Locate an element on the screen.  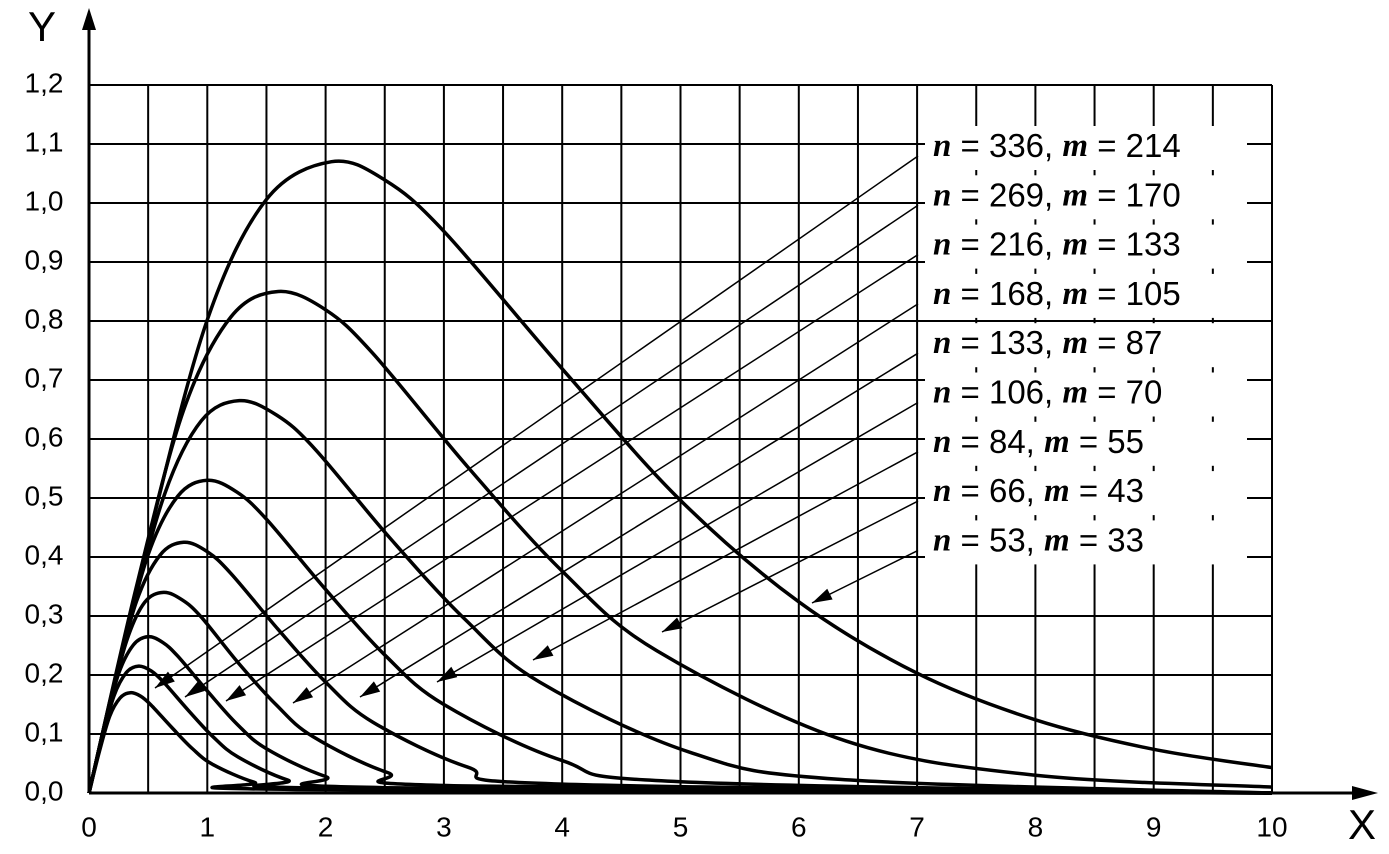
x-tick-label: 0 is located at coordinates (89, 826).